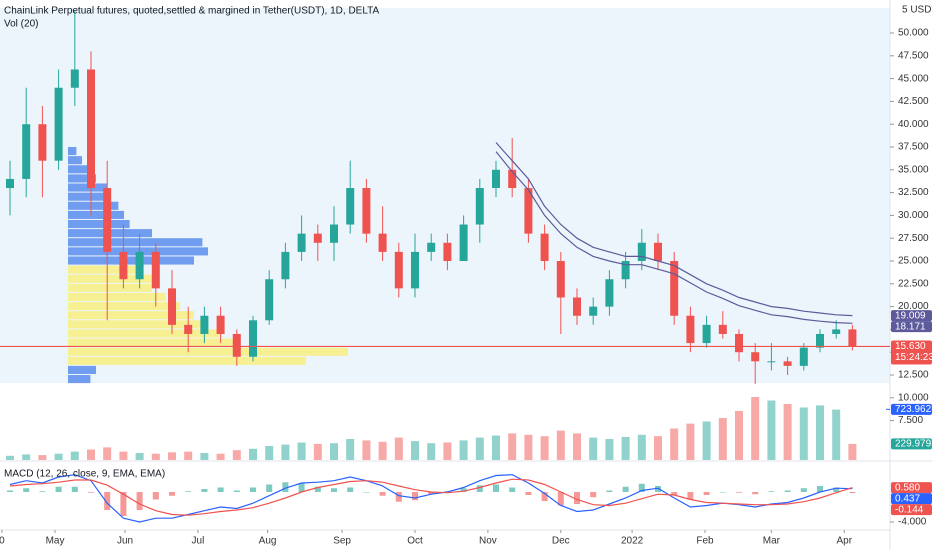 The image size is (932, 550). What do you see at coordinates (632, 541) in the screenshot?
I see `x-tick-label: 2022` at bounding box center [632, 541].